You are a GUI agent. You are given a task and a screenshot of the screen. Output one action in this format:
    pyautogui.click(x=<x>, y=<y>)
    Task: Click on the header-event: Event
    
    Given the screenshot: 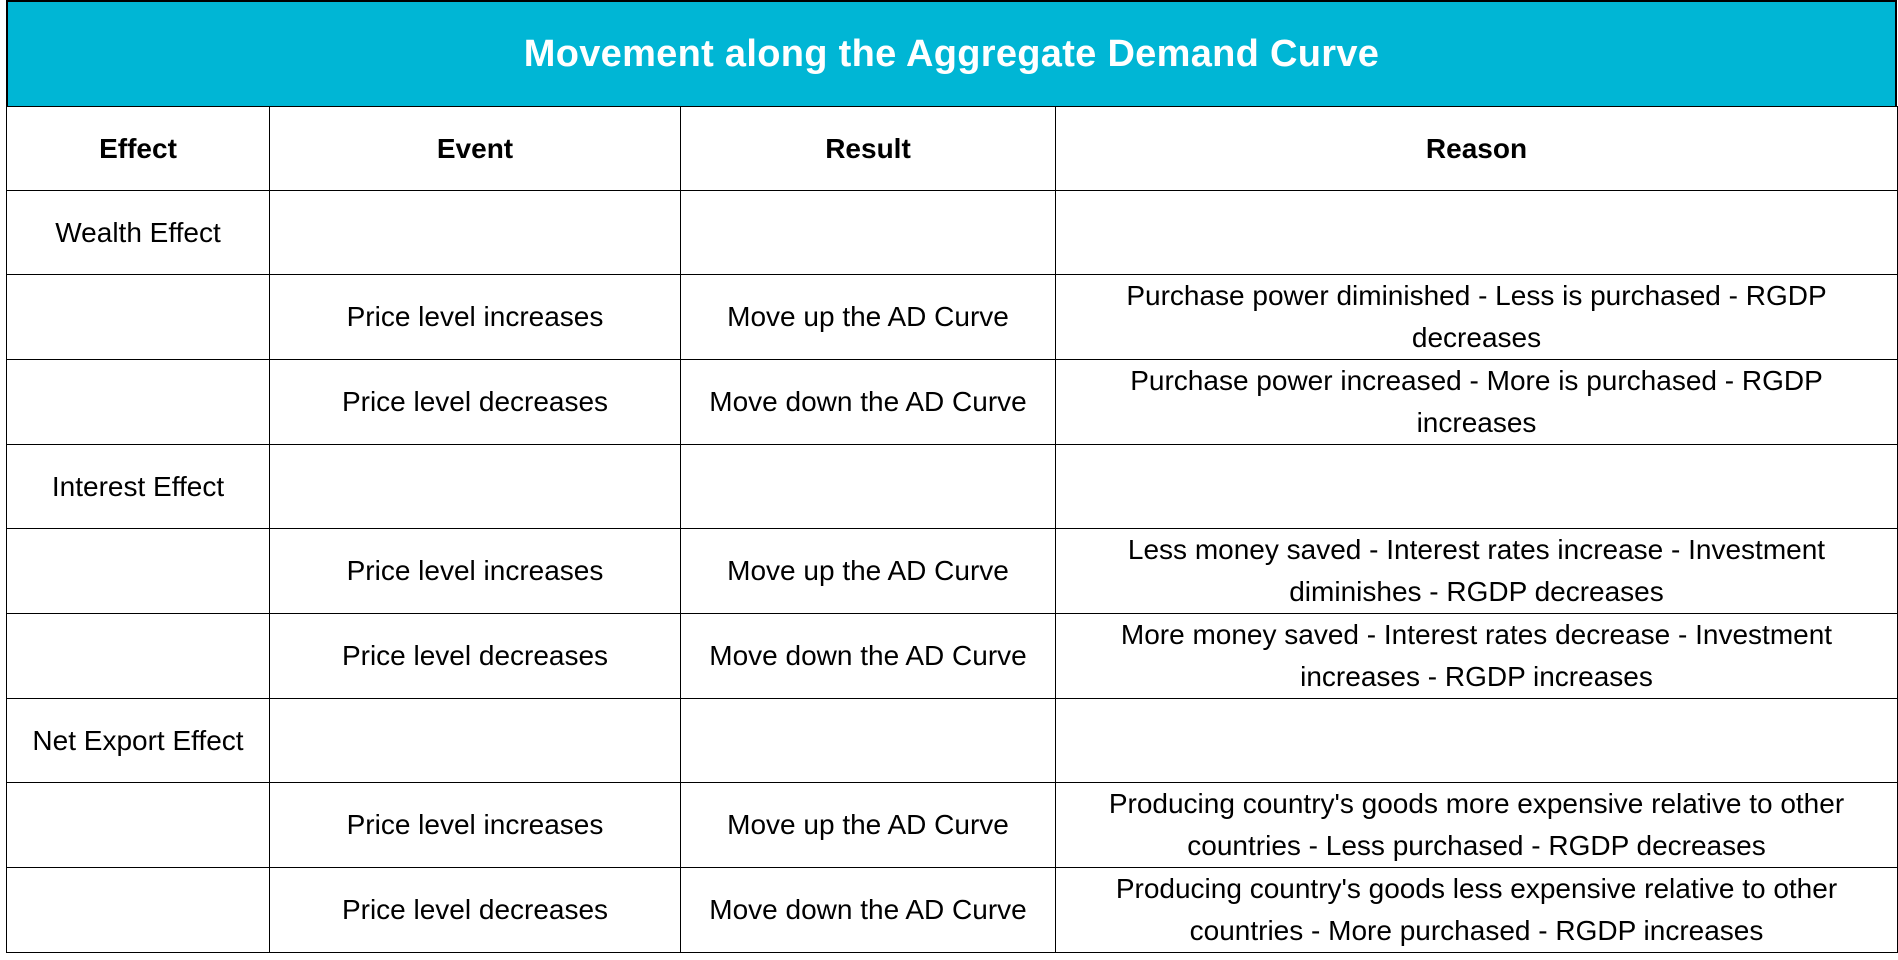 What is the action you would take?
    pyautogui.click(x=475, y=148)
    